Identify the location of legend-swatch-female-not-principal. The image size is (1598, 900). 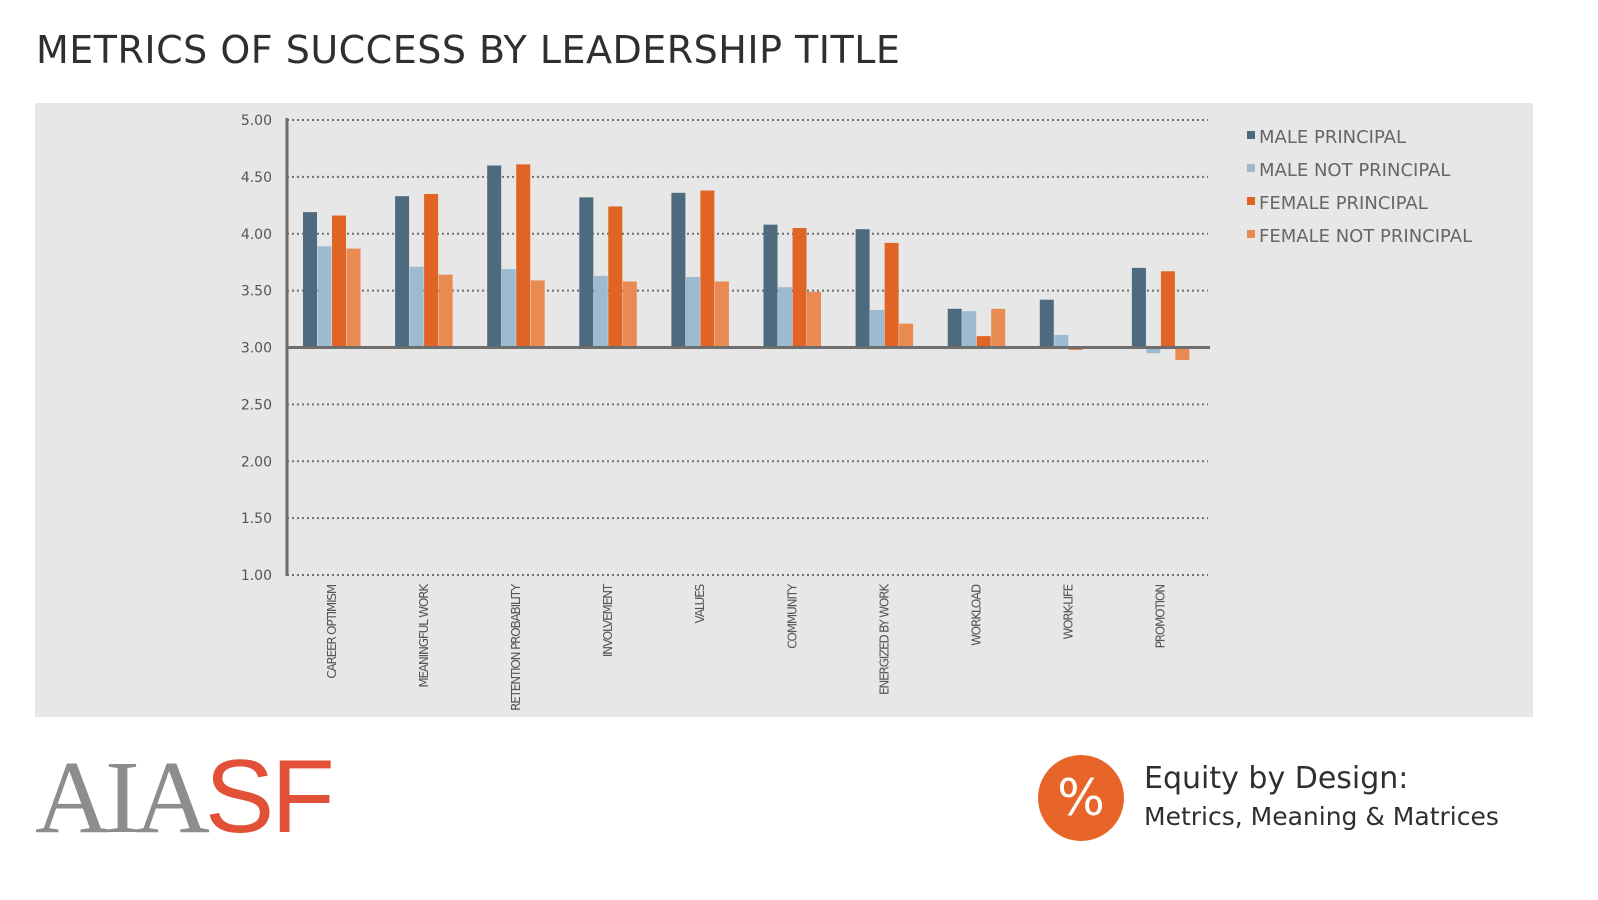
(1251, 234).